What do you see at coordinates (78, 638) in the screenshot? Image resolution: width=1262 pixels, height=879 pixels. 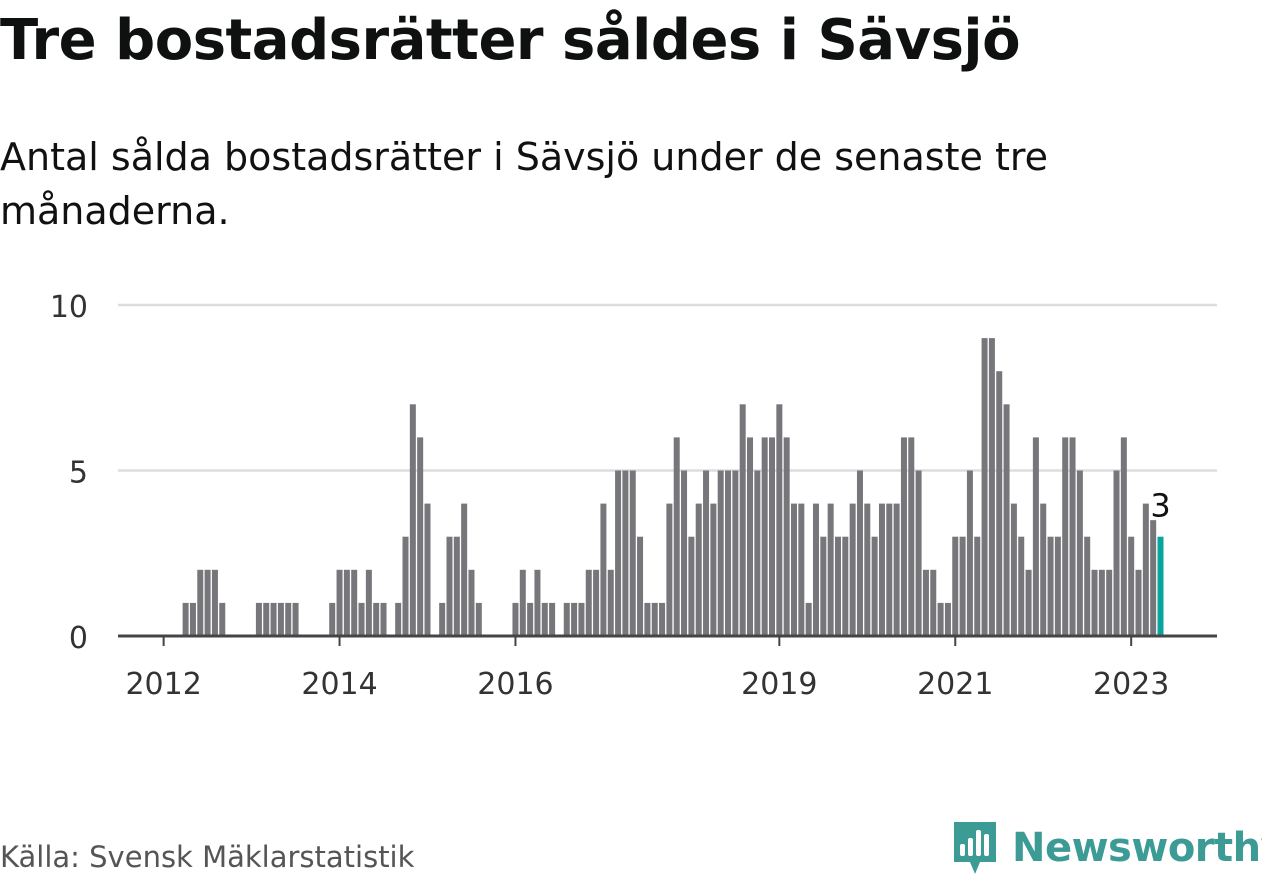 I see `y-tick-label: 0` at bounding box center [78, 638].